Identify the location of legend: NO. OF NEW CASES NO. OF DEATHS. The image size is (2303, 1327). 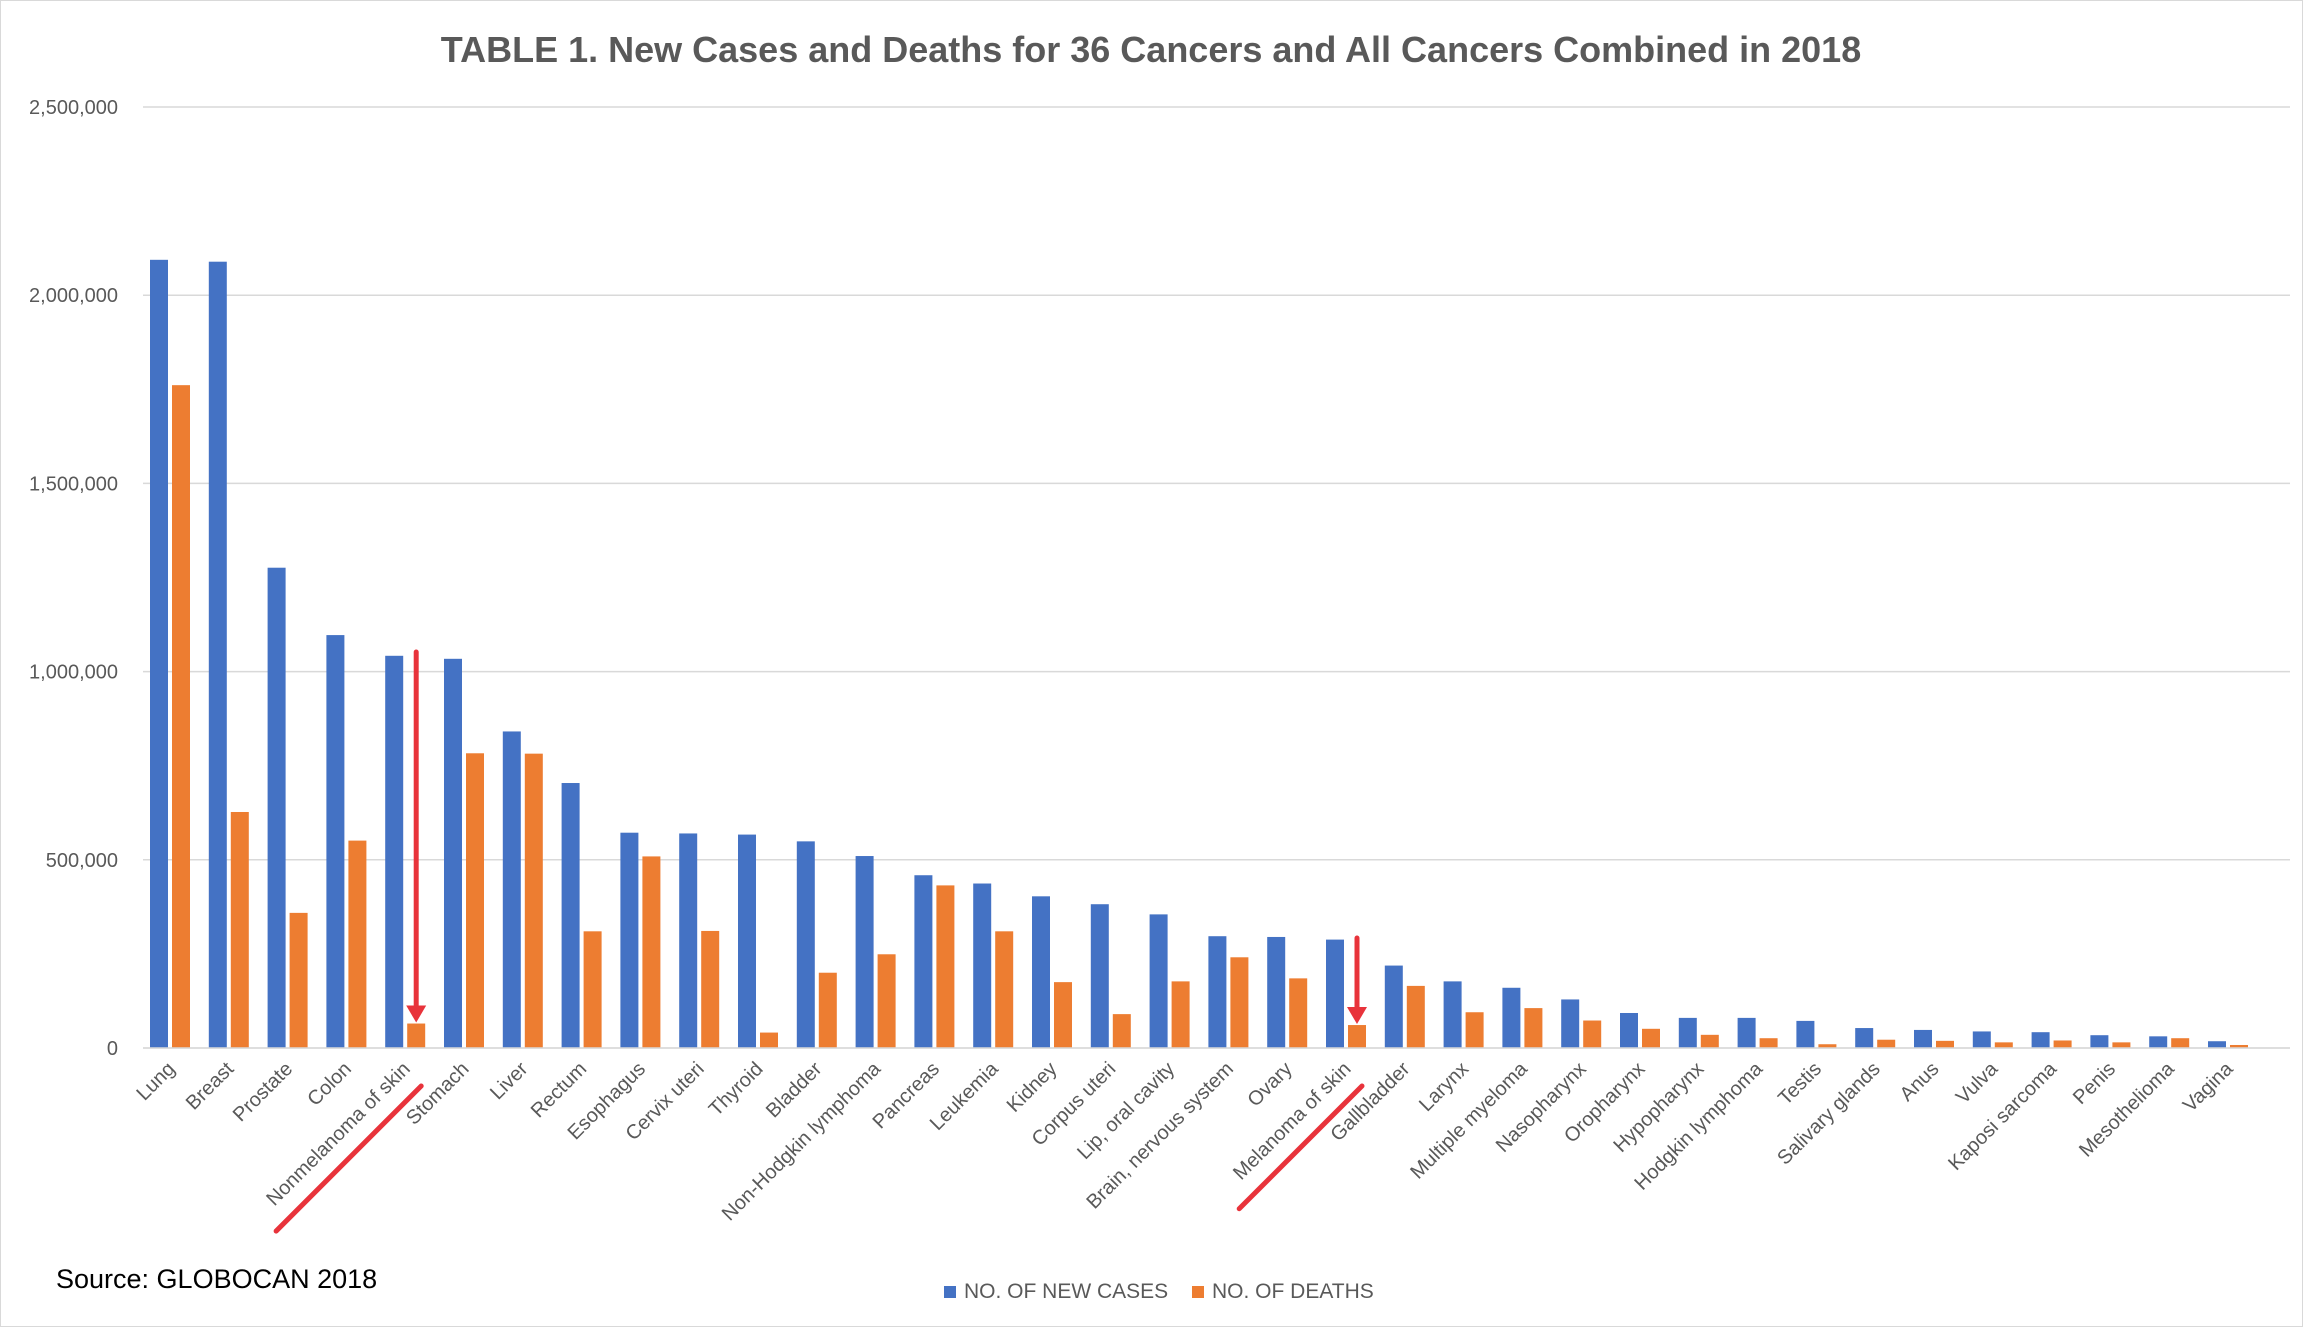
(1151, 1295).